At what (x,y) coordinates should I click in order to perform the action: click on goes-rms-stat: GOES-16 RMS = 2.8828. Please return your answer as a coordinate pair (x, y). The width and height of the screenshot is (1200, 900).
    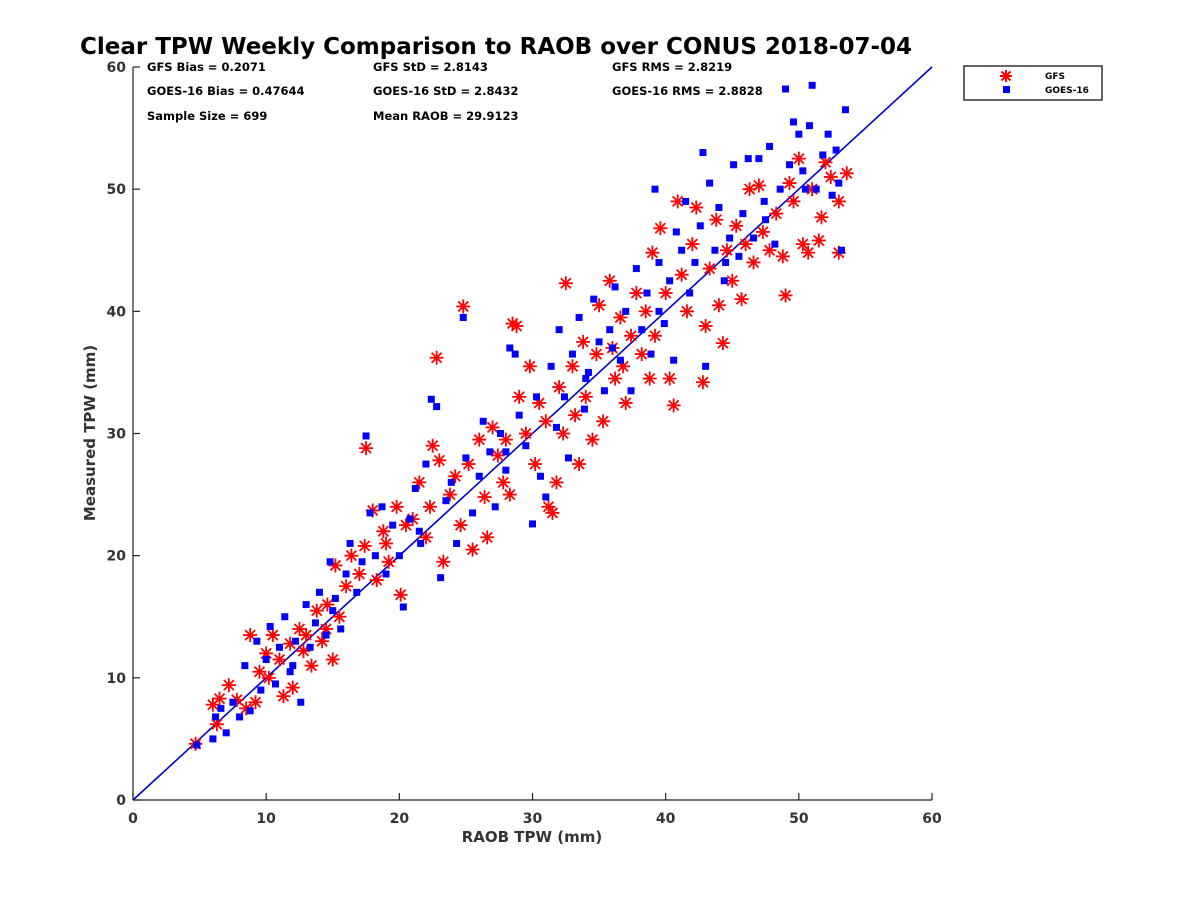
    Looking at the image, I should click on (687, 91).